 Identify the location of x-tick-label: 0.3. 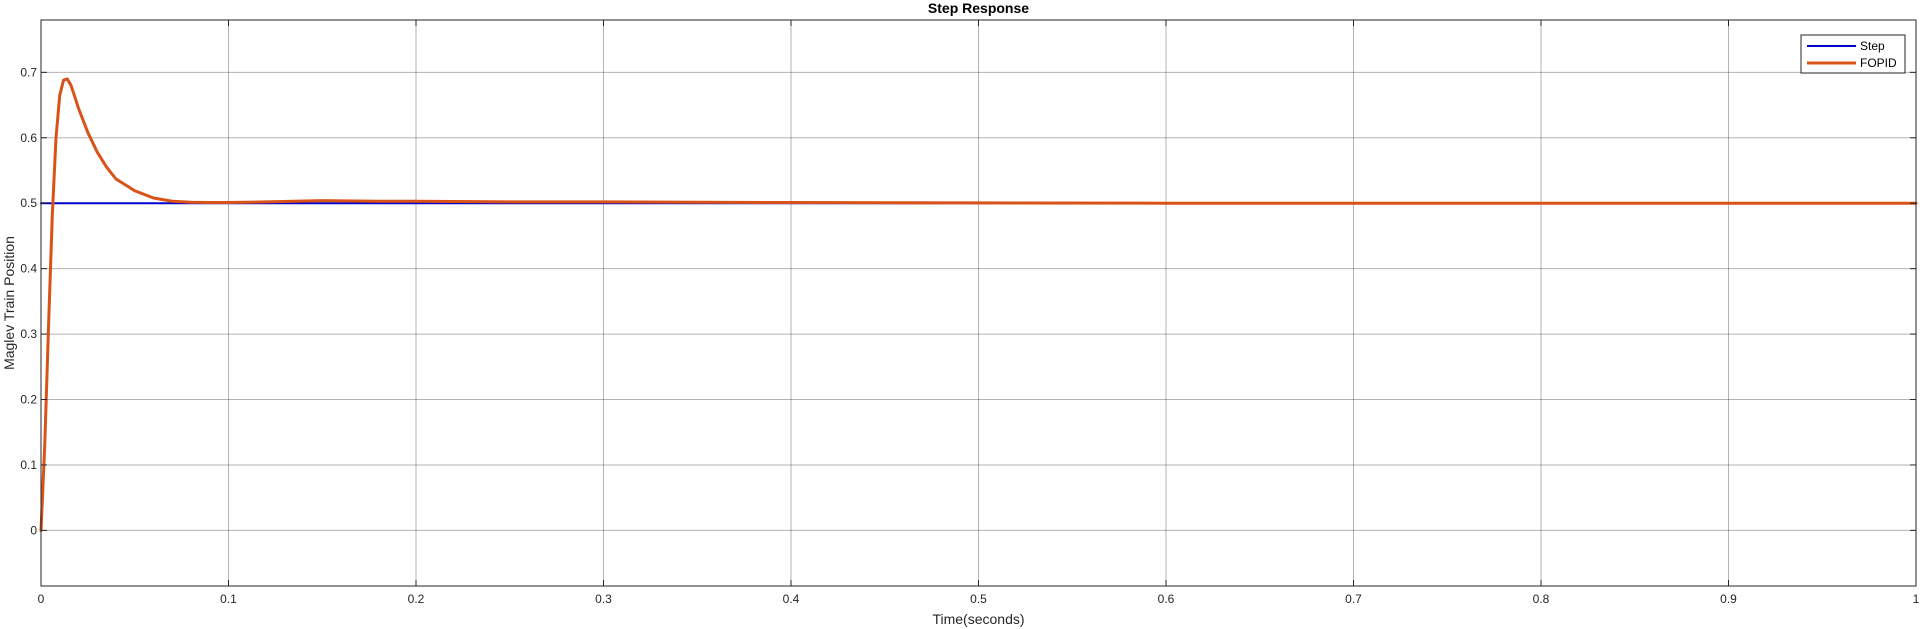
(603, 599).